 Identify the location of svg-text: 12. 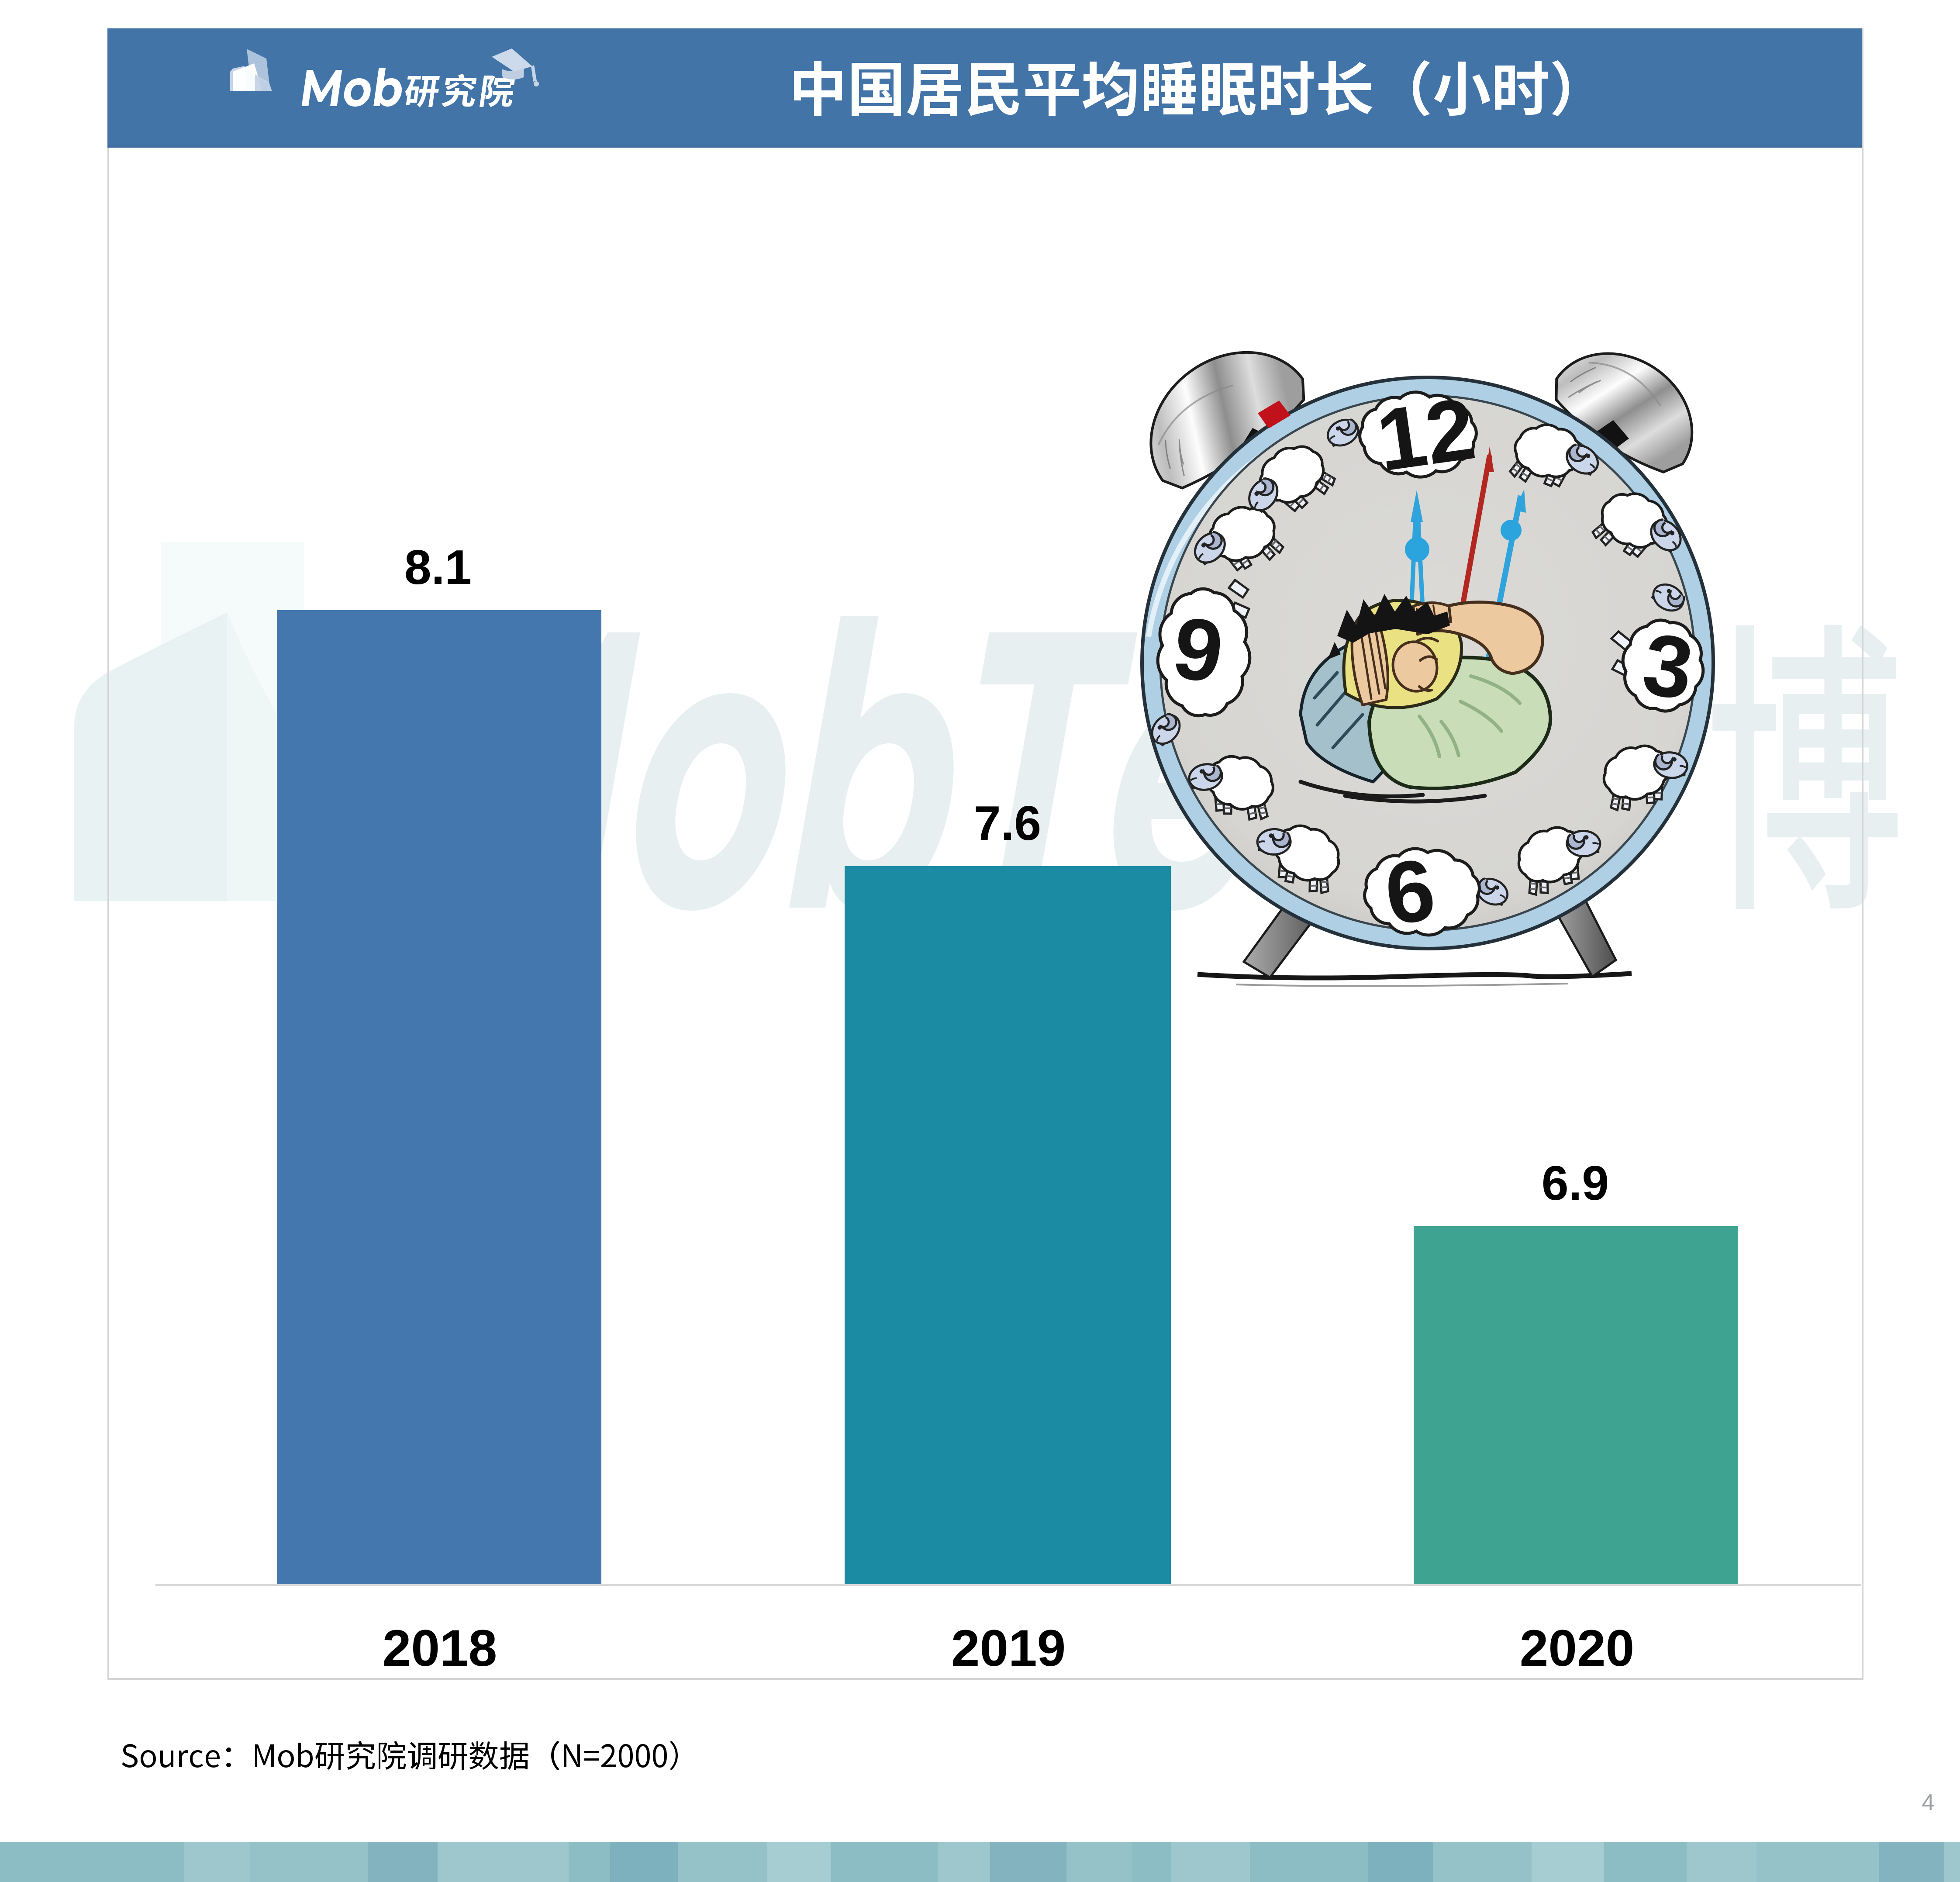
(1426, 435).